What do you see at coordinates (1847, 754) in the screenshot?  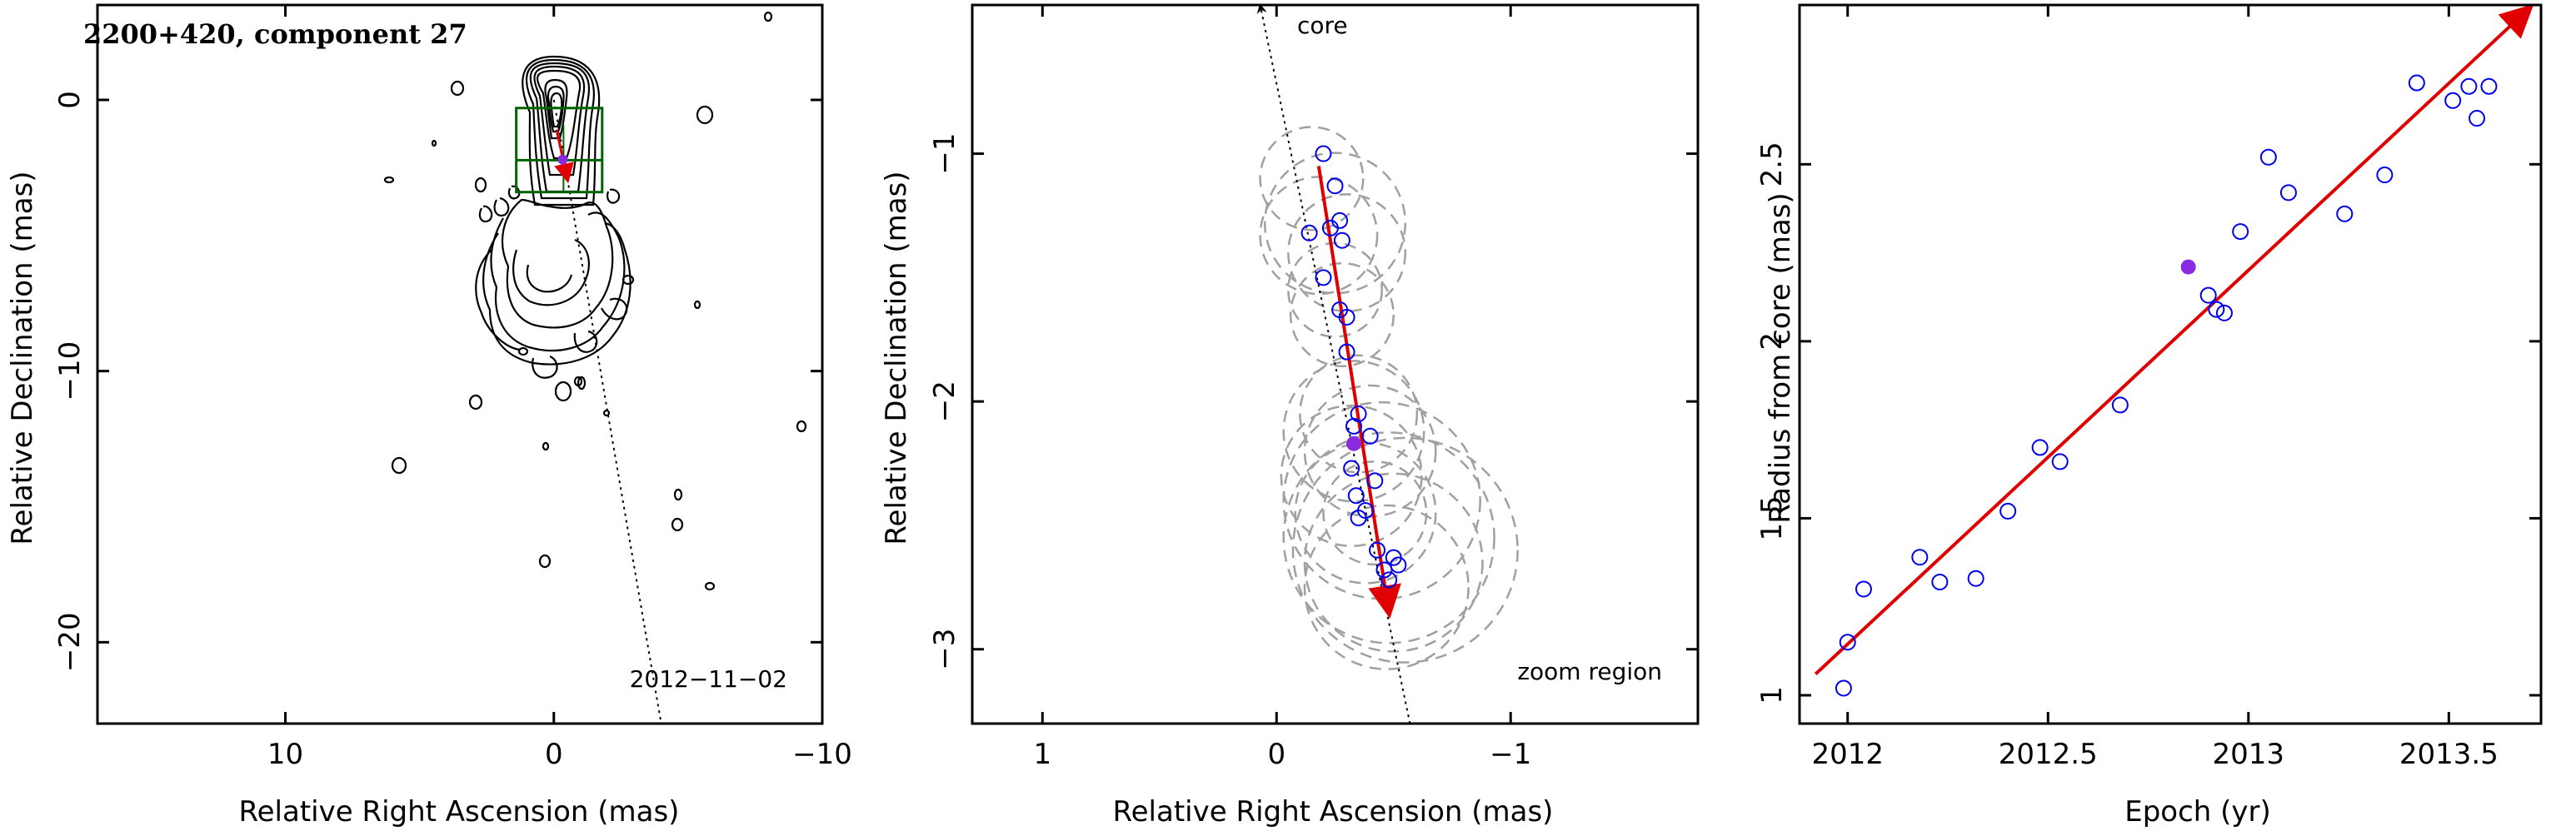 I see `p3-xtick-label: 2012` at bounding box center [1847, 754].